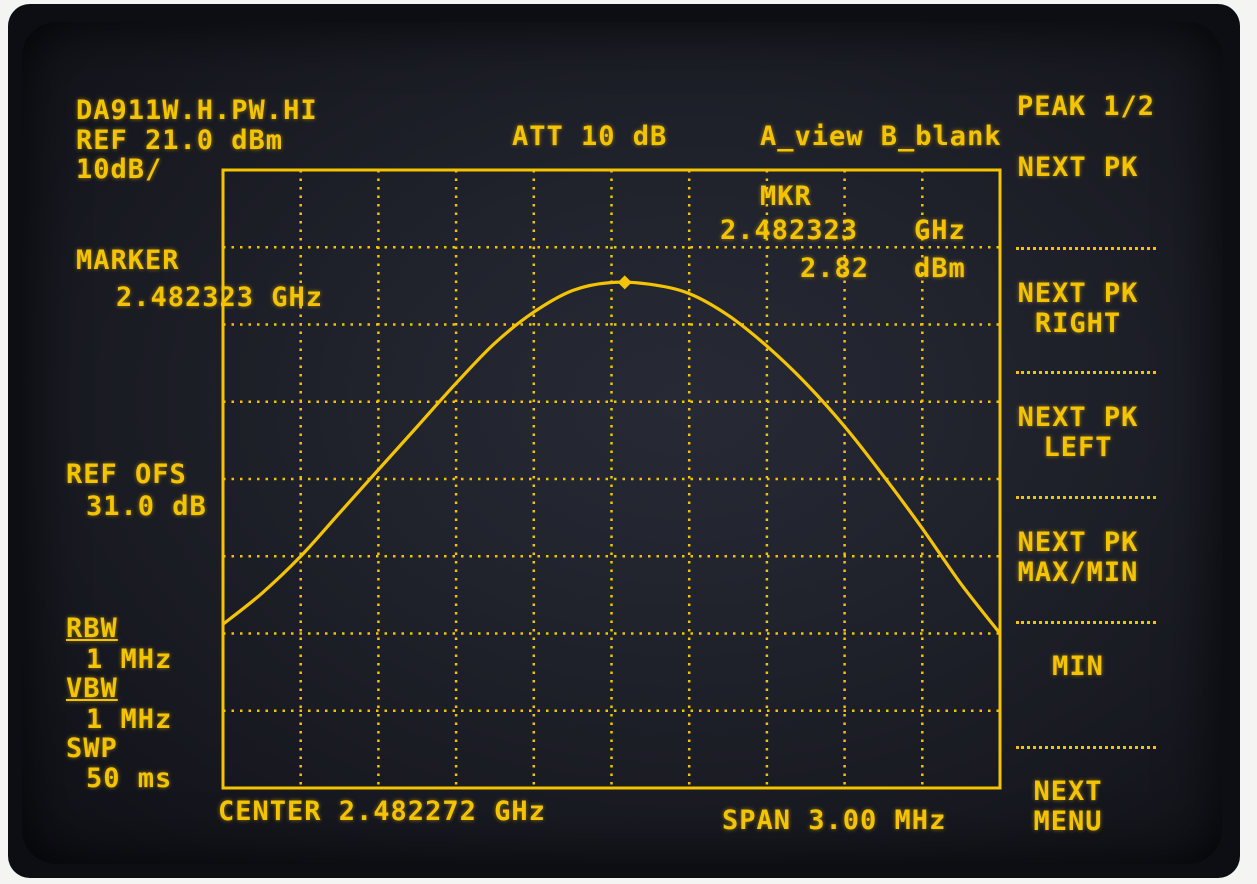  I want to click on softkey-min: MIN, so click(1078, 667).